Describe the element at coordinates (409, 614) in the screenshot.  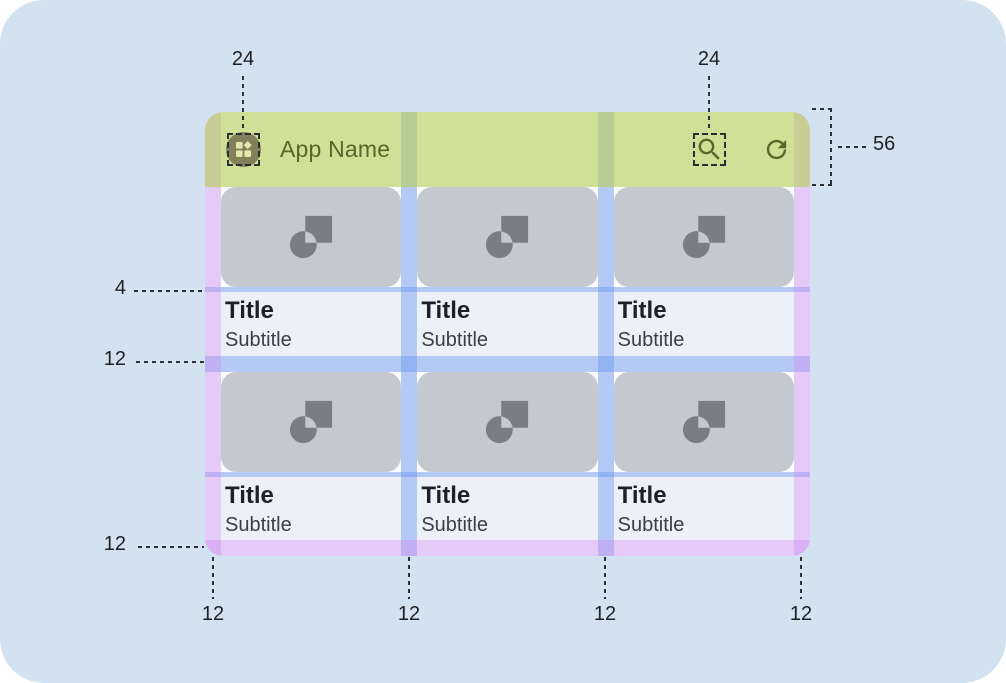
I see `annotation-column-gutter-1: 12` at that location.